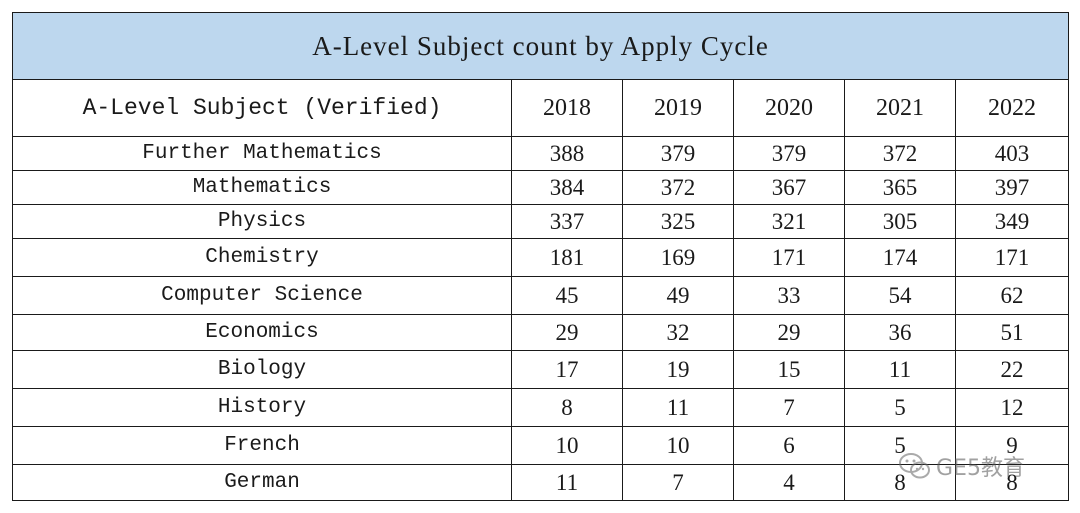  I want to click on table-title: A-Level Subject count by Apply Cycle, so click(540, 46).